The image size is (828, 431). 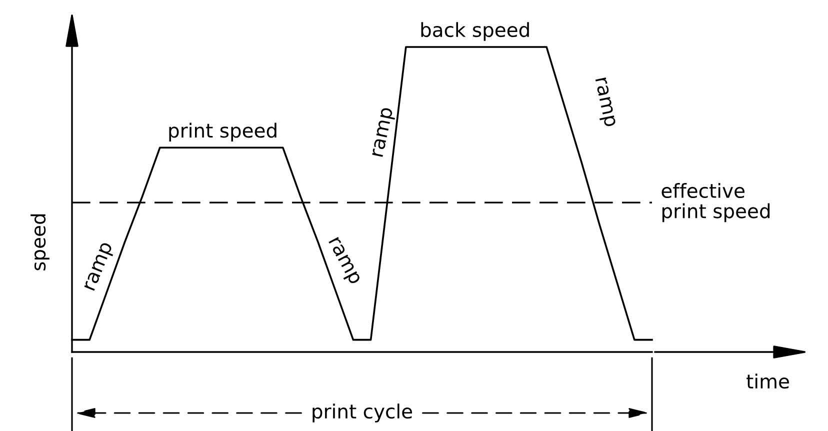 What do you see at coordinates (475, 31) in the screenshot?
I see `text: back speed` at bounding box center [475, 31].